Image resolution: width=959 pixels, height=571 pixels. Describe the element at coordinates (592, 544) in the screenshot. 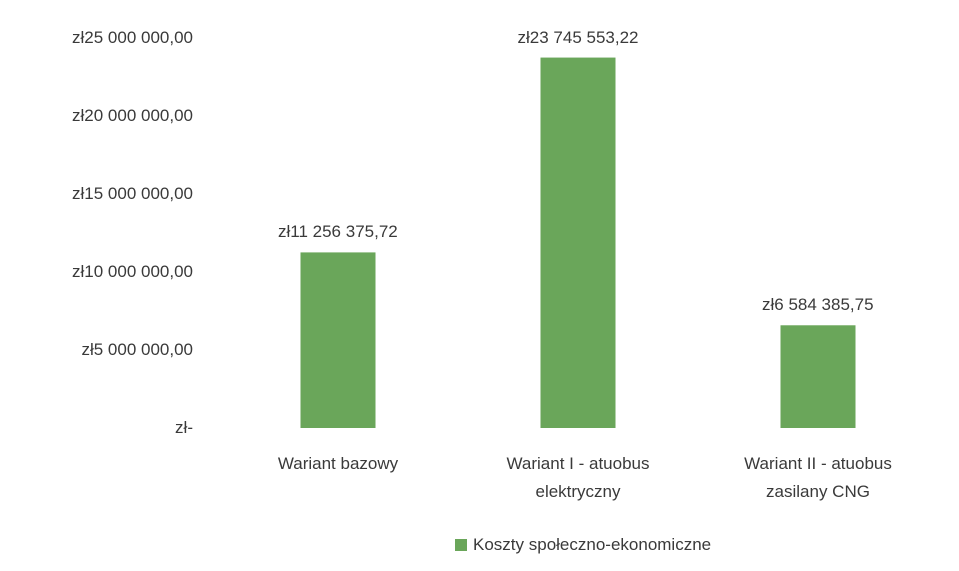

I see `legend-label: Koszty społeczno-ekonomiczne` at that location.